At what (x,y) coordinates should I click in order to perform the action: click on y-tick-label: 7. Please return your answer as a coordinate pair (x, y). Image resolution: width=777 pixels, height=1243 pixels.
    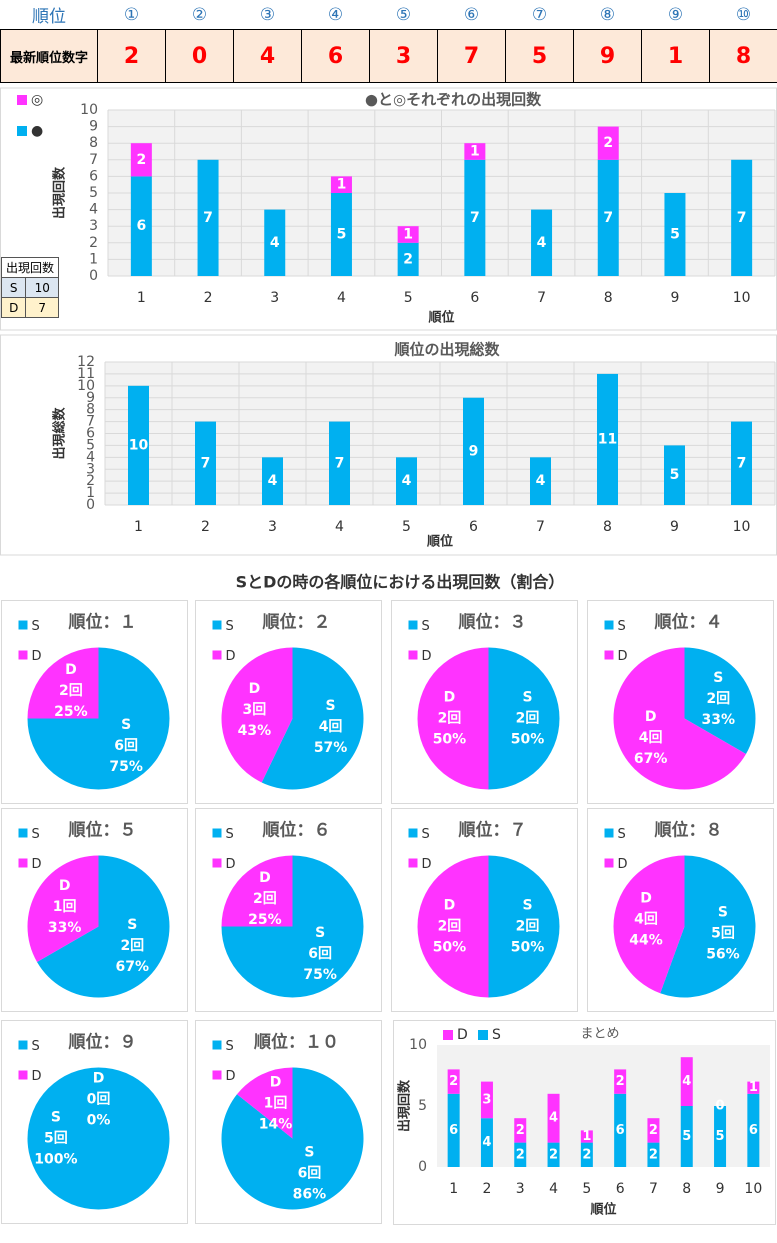
    Looking at the image, I should click on (93, 160).